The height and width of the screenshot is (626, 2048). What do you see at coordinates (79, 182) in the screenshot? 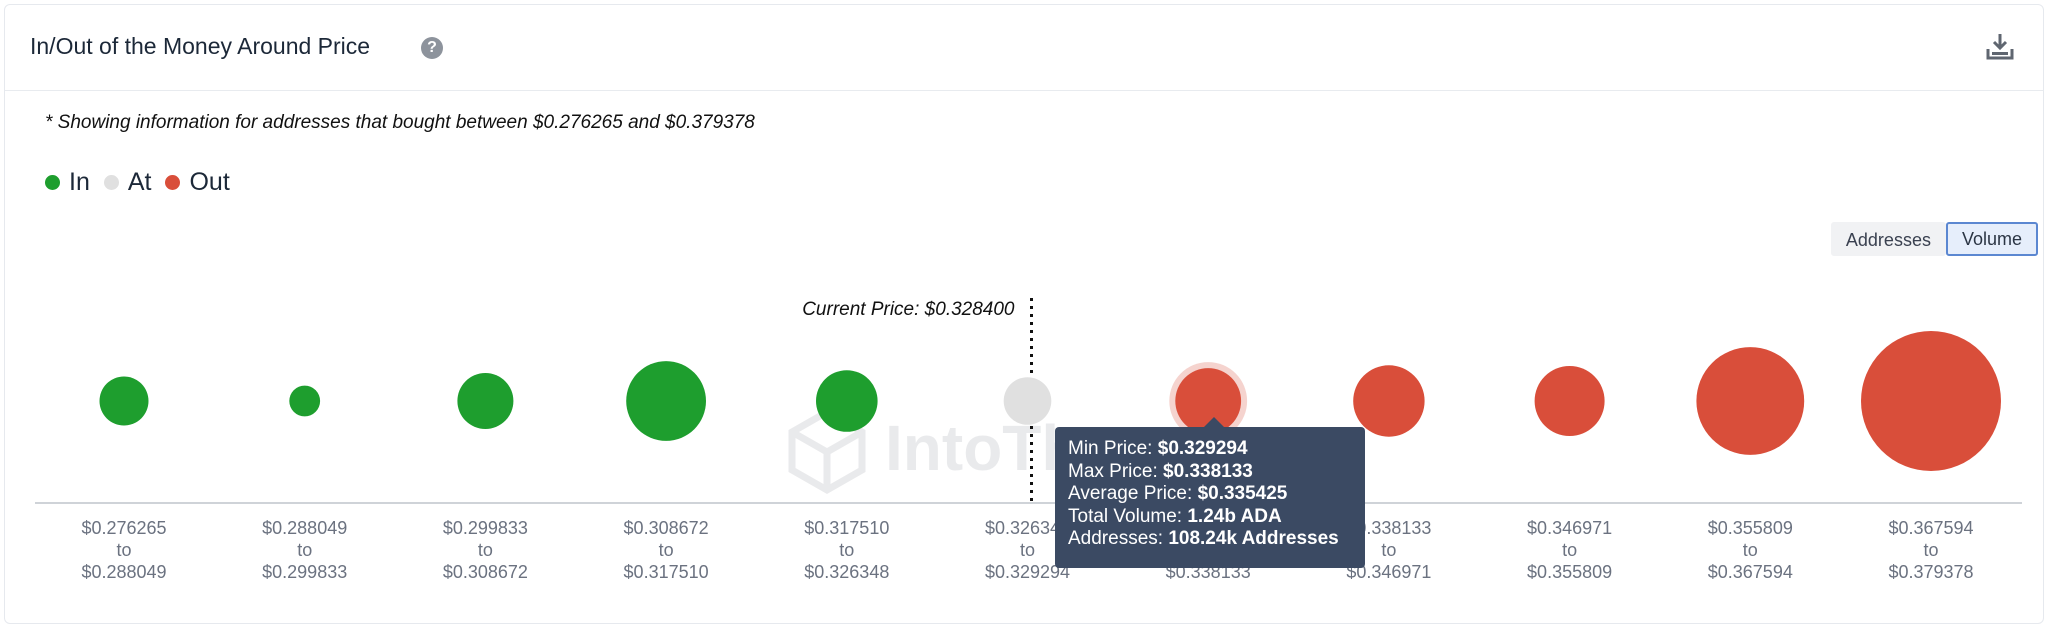
I see `legend-label: In` at bounding box center [79, 182].